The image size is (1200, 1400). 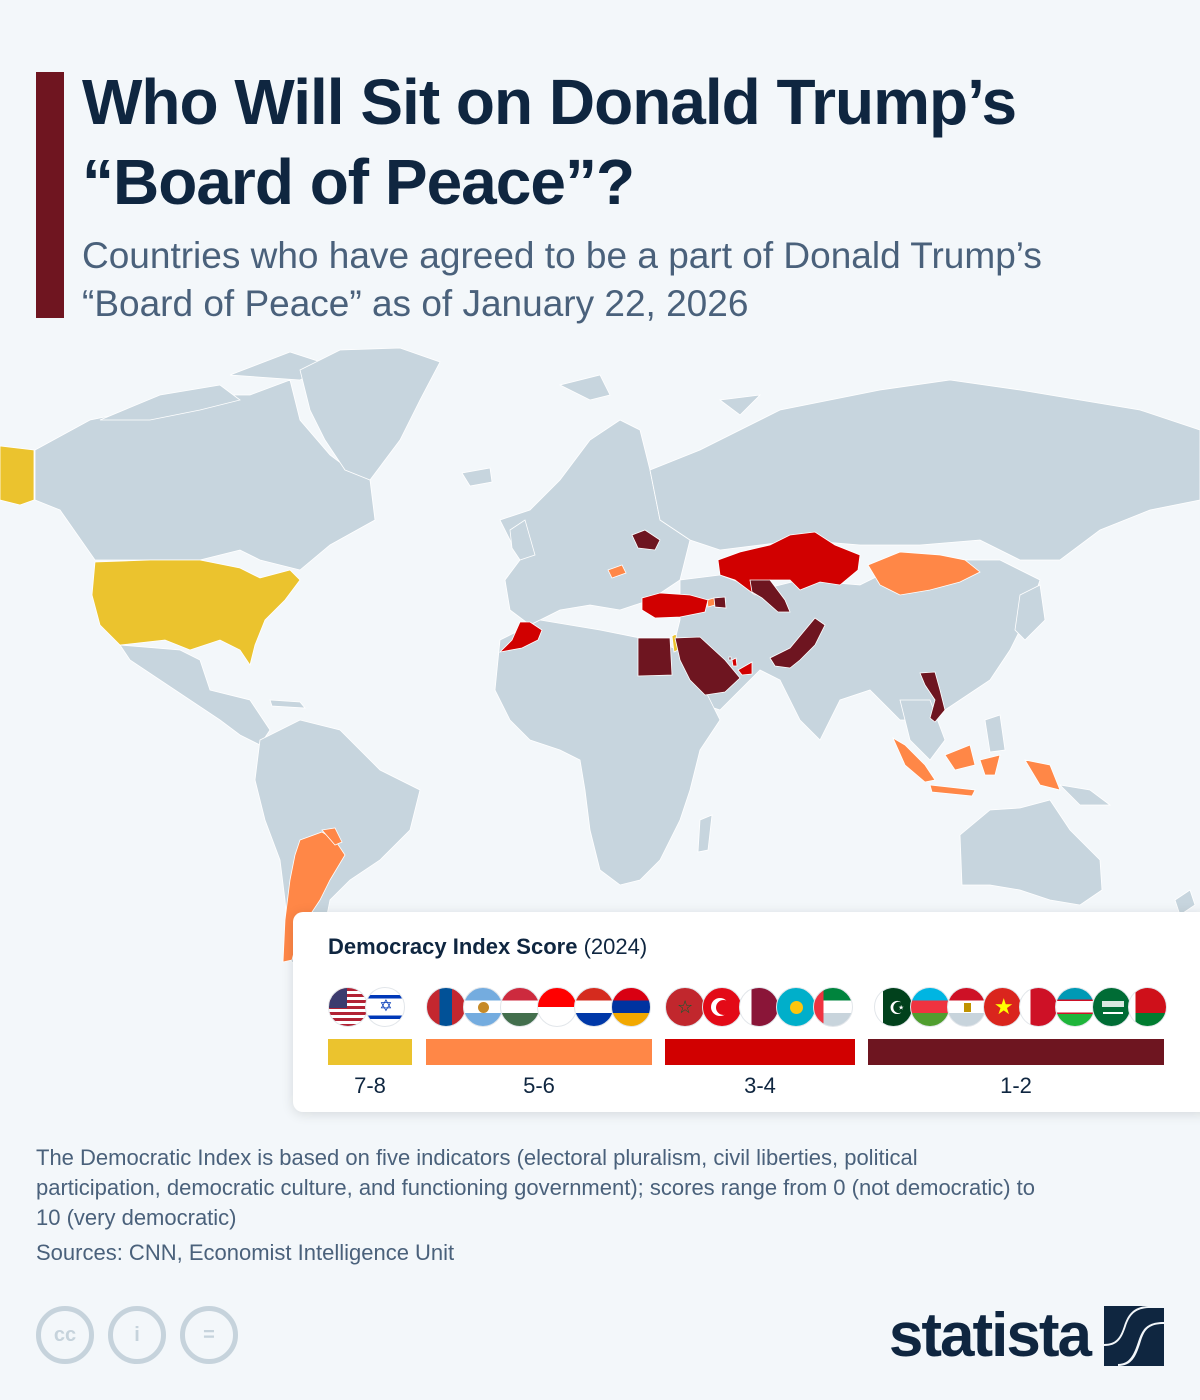 I want to click on region-greenland, so click(x=370, y=414).